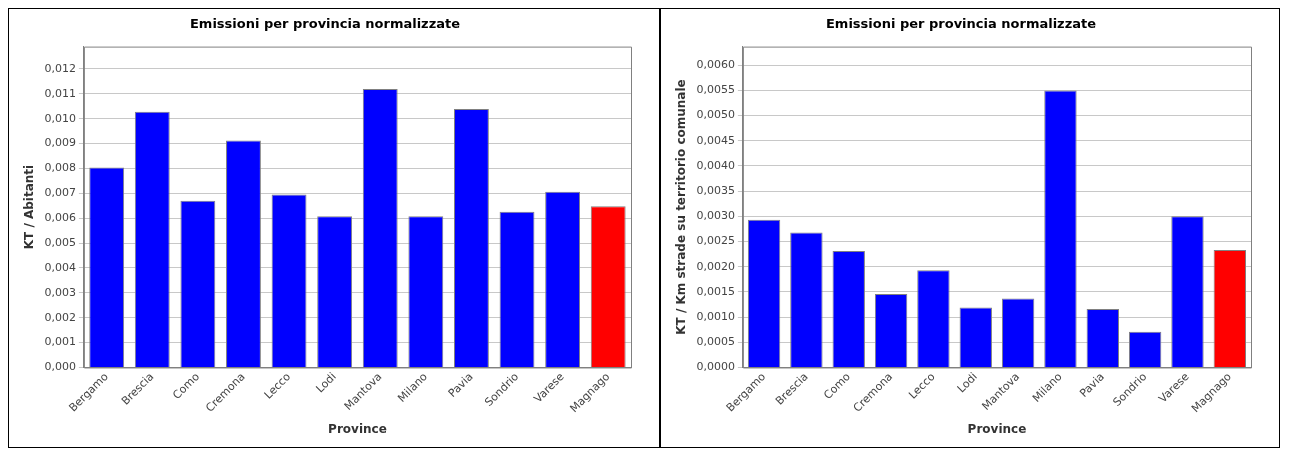 The height and width of the screenshot is (463, 1289). I want to click on y-tick-label: 0,012, so click(60, 68).